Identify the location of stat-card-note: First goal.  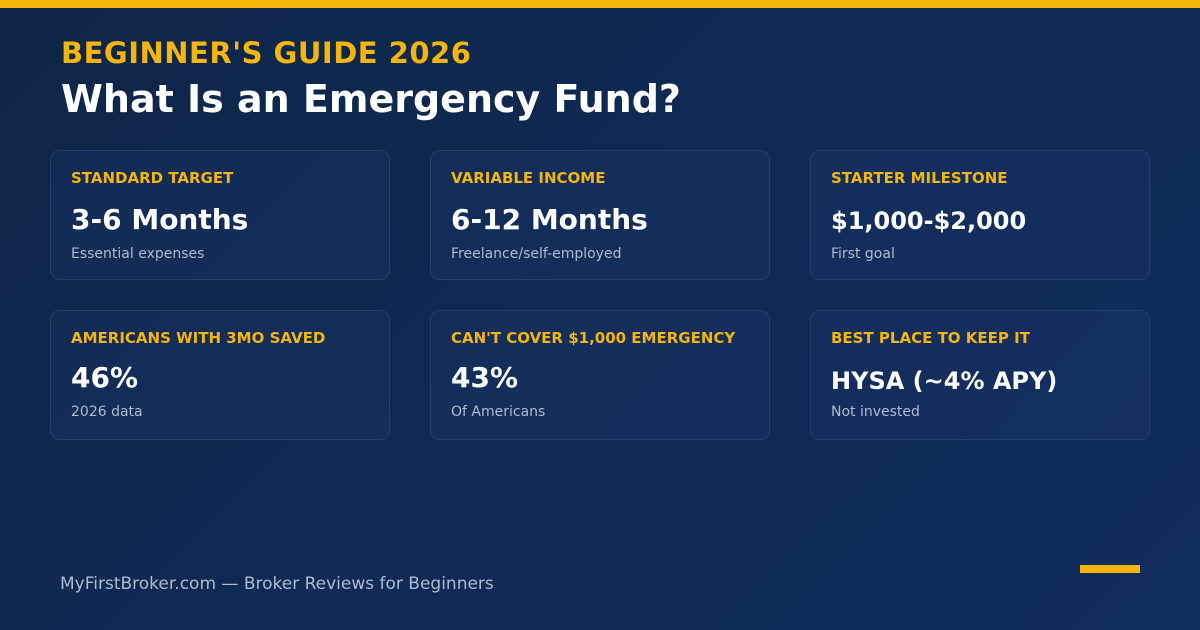
(863, 254).